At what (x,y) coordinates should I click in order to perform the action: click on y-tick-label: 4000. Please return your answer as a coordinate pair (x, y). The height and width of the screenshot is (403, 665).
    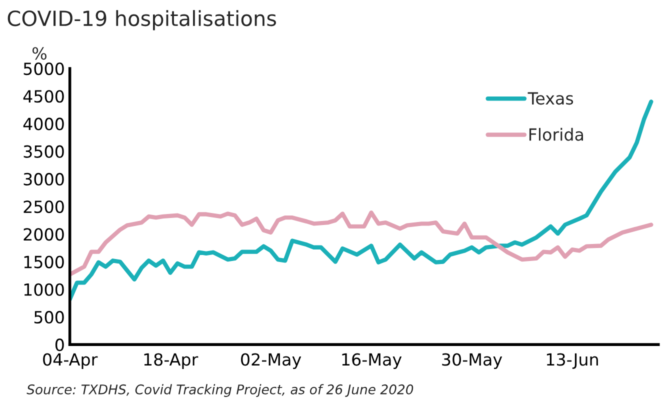
    Looking at the image, I should click on (43, 124).